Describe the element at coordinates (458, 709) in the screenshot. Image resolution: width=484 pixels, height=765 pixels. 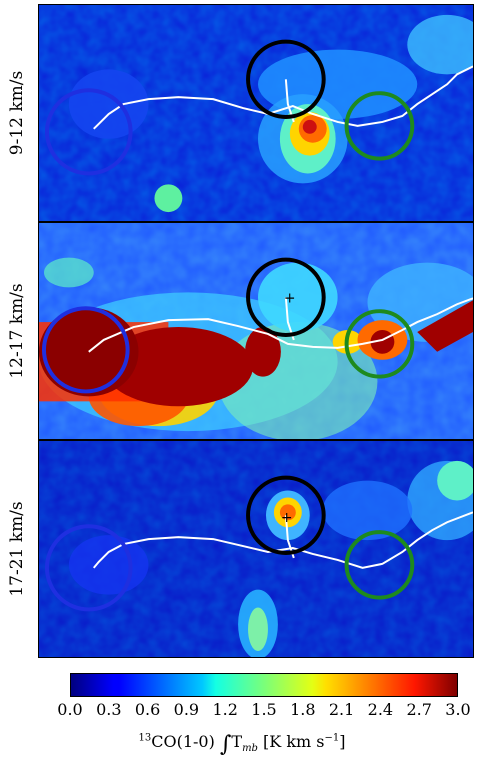
I see `colorbar-tick-label: 3.0` at that location.